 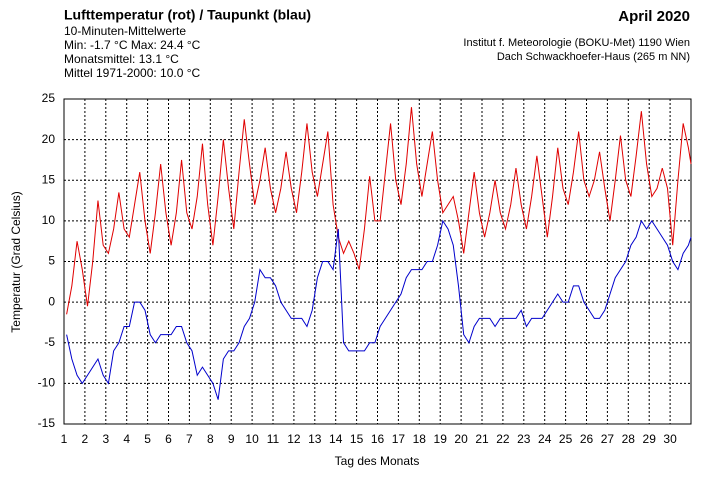 I want to click on x-tick-label: 19, so click(x=441, y=439).